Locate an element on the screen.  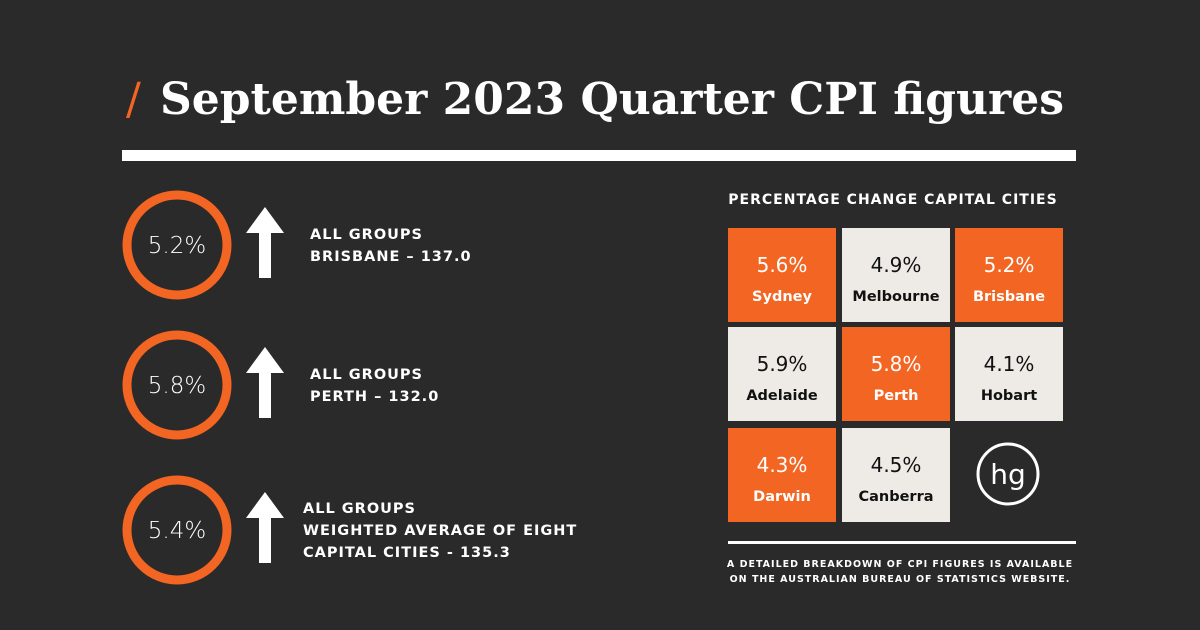
highlight-value: 5.8% is located at coordinates (177, 386).